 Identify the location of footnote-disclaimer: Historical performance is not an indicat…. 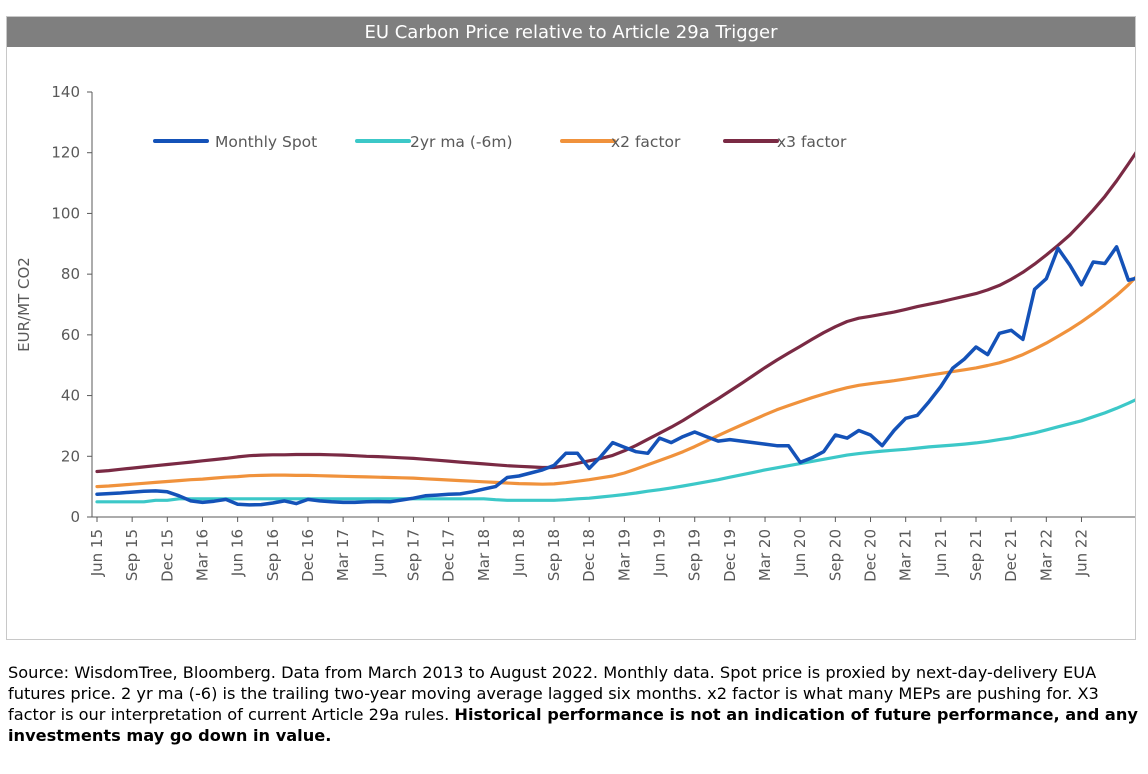
(573, 725).